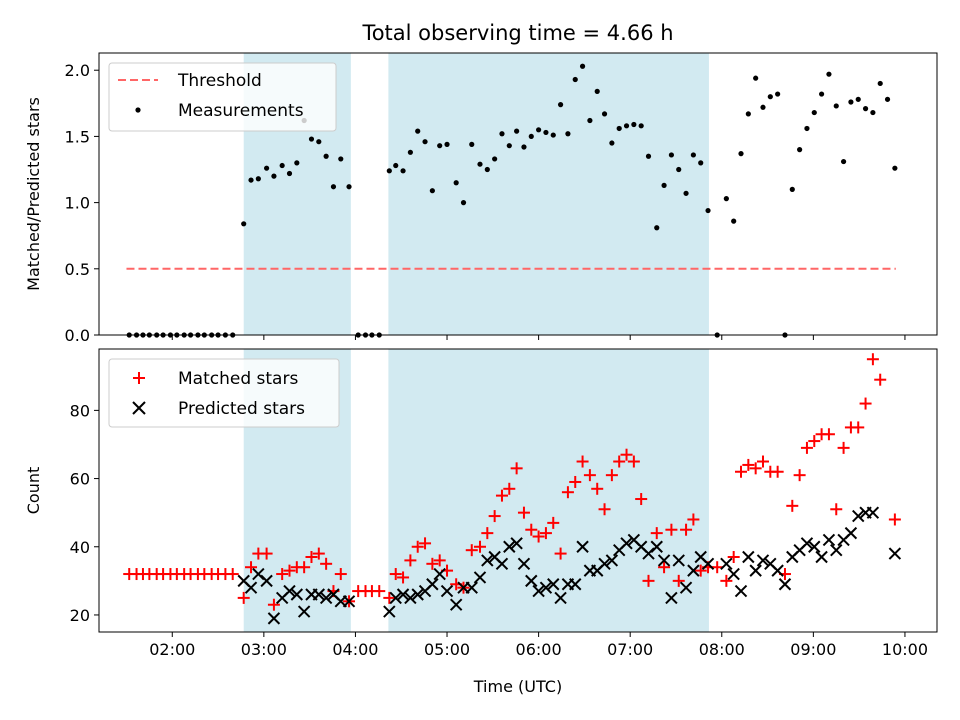 This screenshot has width=960, height=720. Describe the element at coordinates (80, 410) in the screenshot. I see `bottom-y-tick-label: 80` at that location.